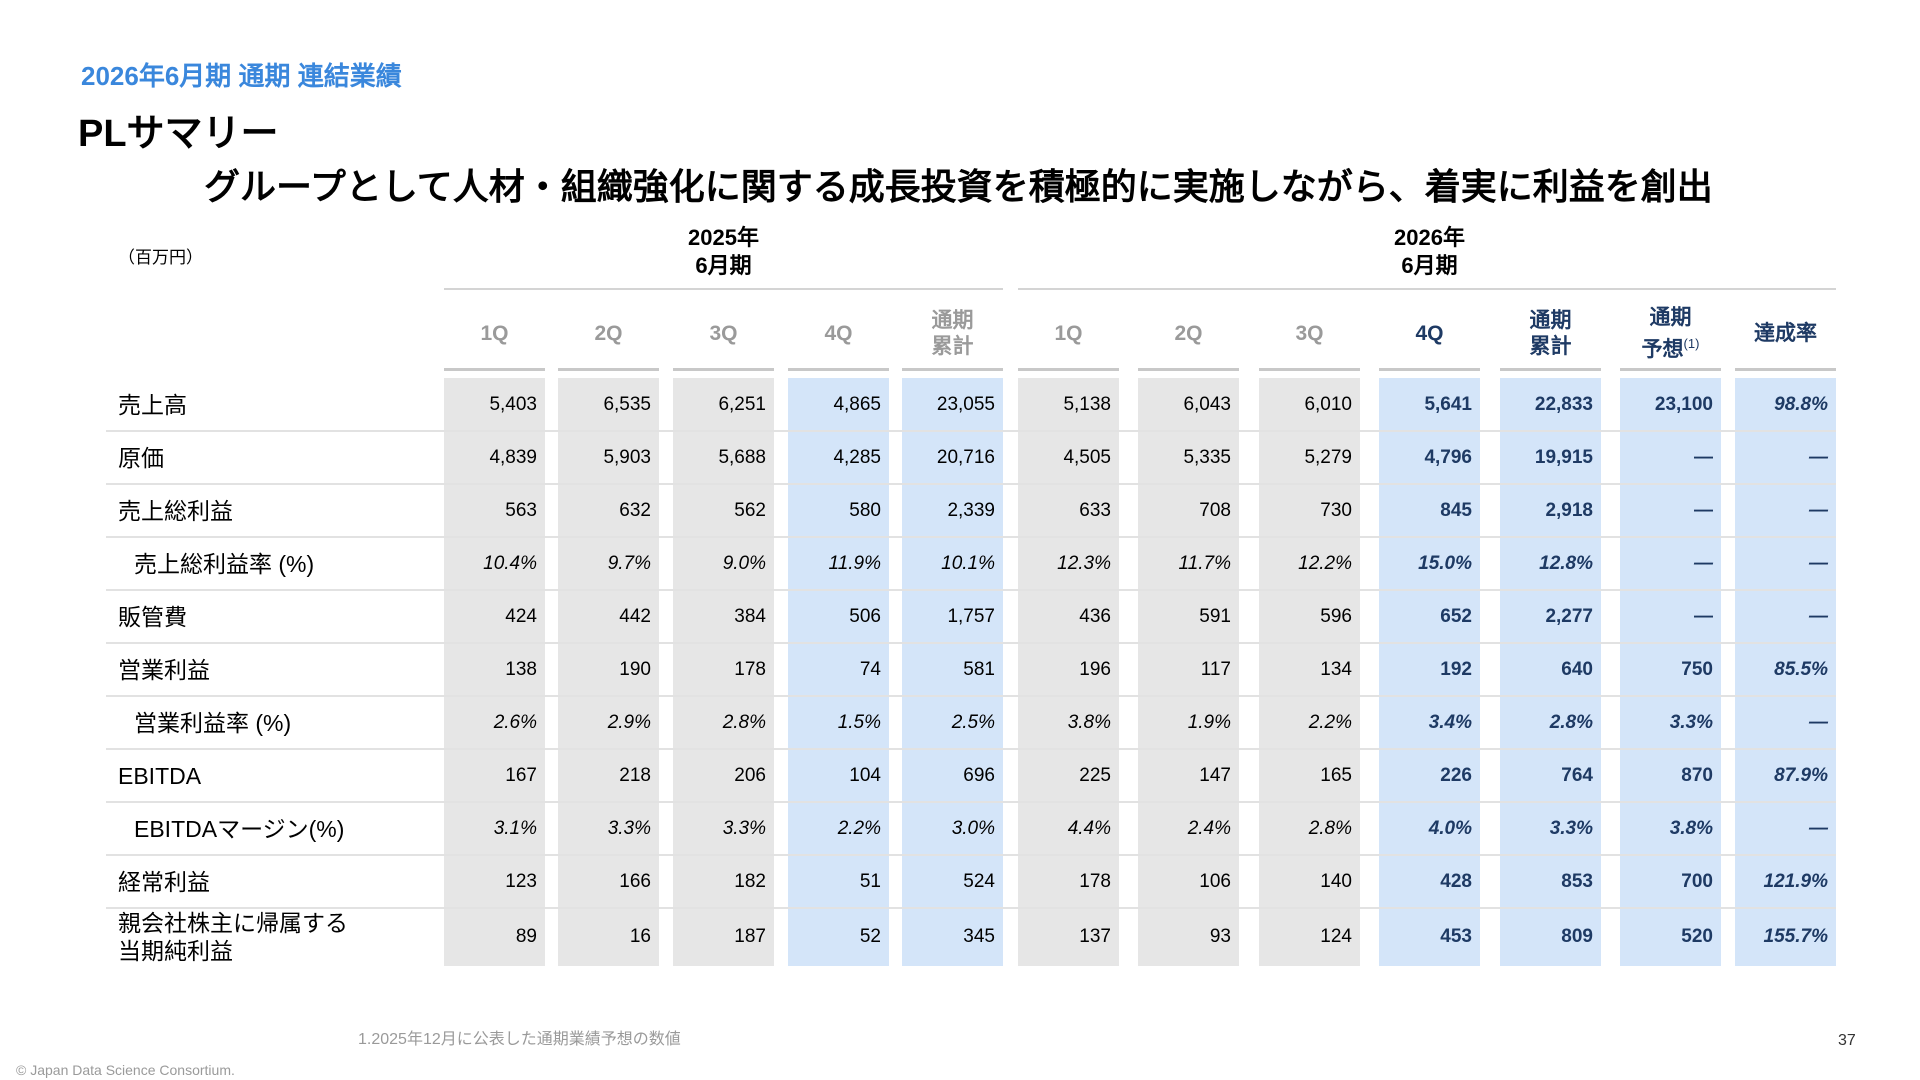  What do you see at coordinates (1448, 404) in the screenshot?
I see `table-cell: 5,641` at bounding box center [1448, 404].